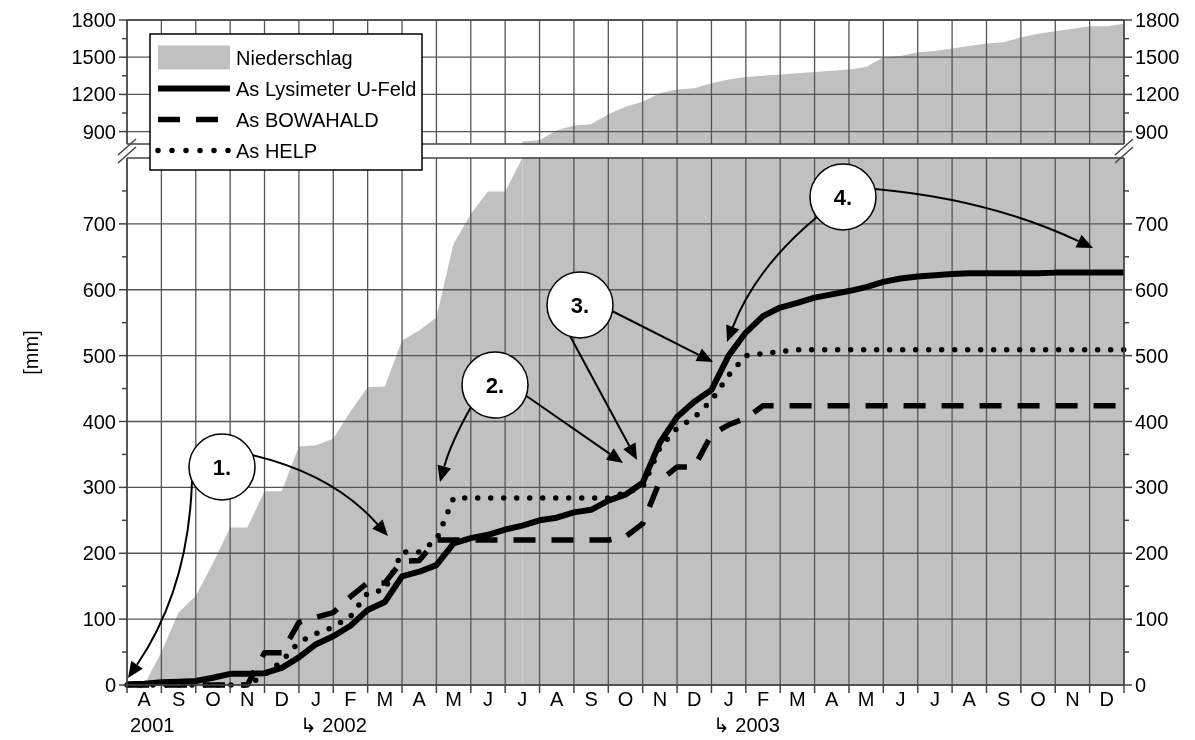  Describe the element at coordinates (99, 553) in the screenshot. I see `y-tick-label: 200` at that location.